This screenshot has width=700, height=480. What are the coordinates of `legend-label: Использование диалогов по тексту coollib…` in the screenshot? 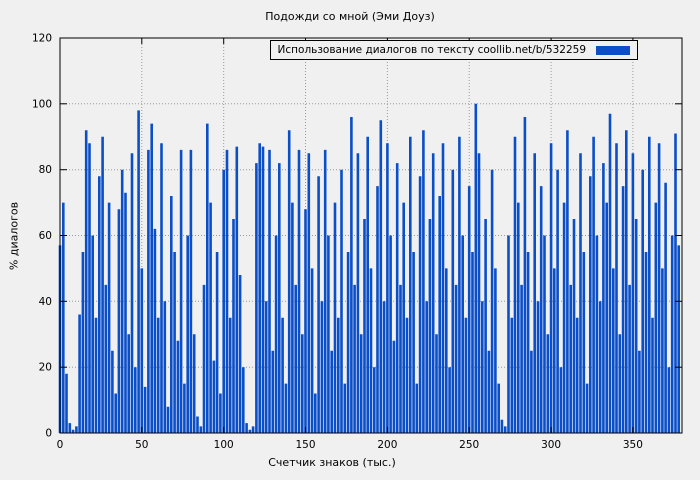 It's located at (431, 50).